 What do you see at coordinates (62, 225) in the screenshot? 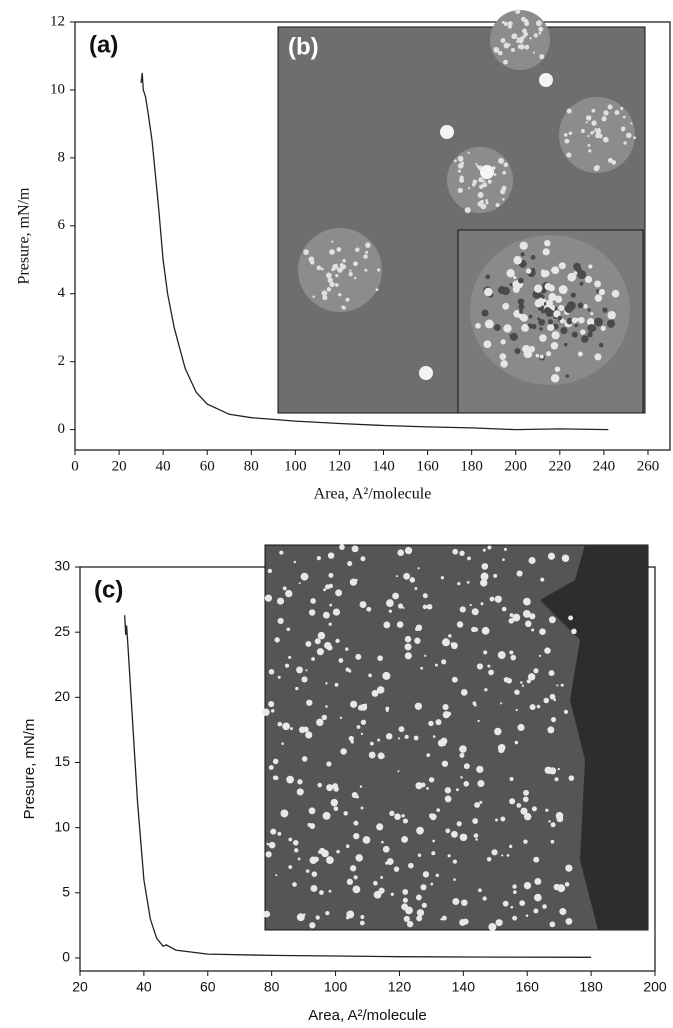
I see `y-tick-label: 6` at bounding box center [62, 225].